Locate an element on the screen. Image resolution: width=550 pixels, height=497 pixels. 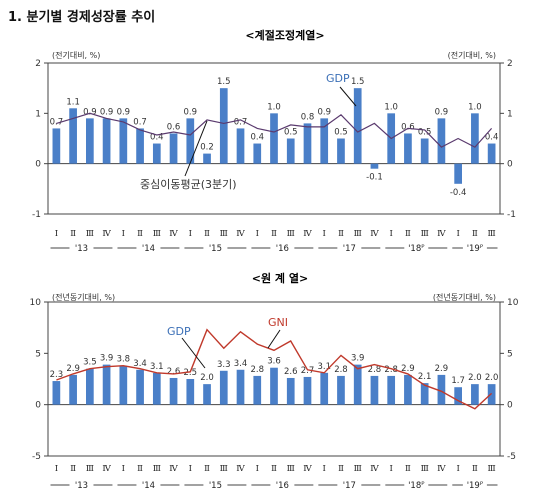
year-label: '19ᴾ is located at coordinates (475, 249).